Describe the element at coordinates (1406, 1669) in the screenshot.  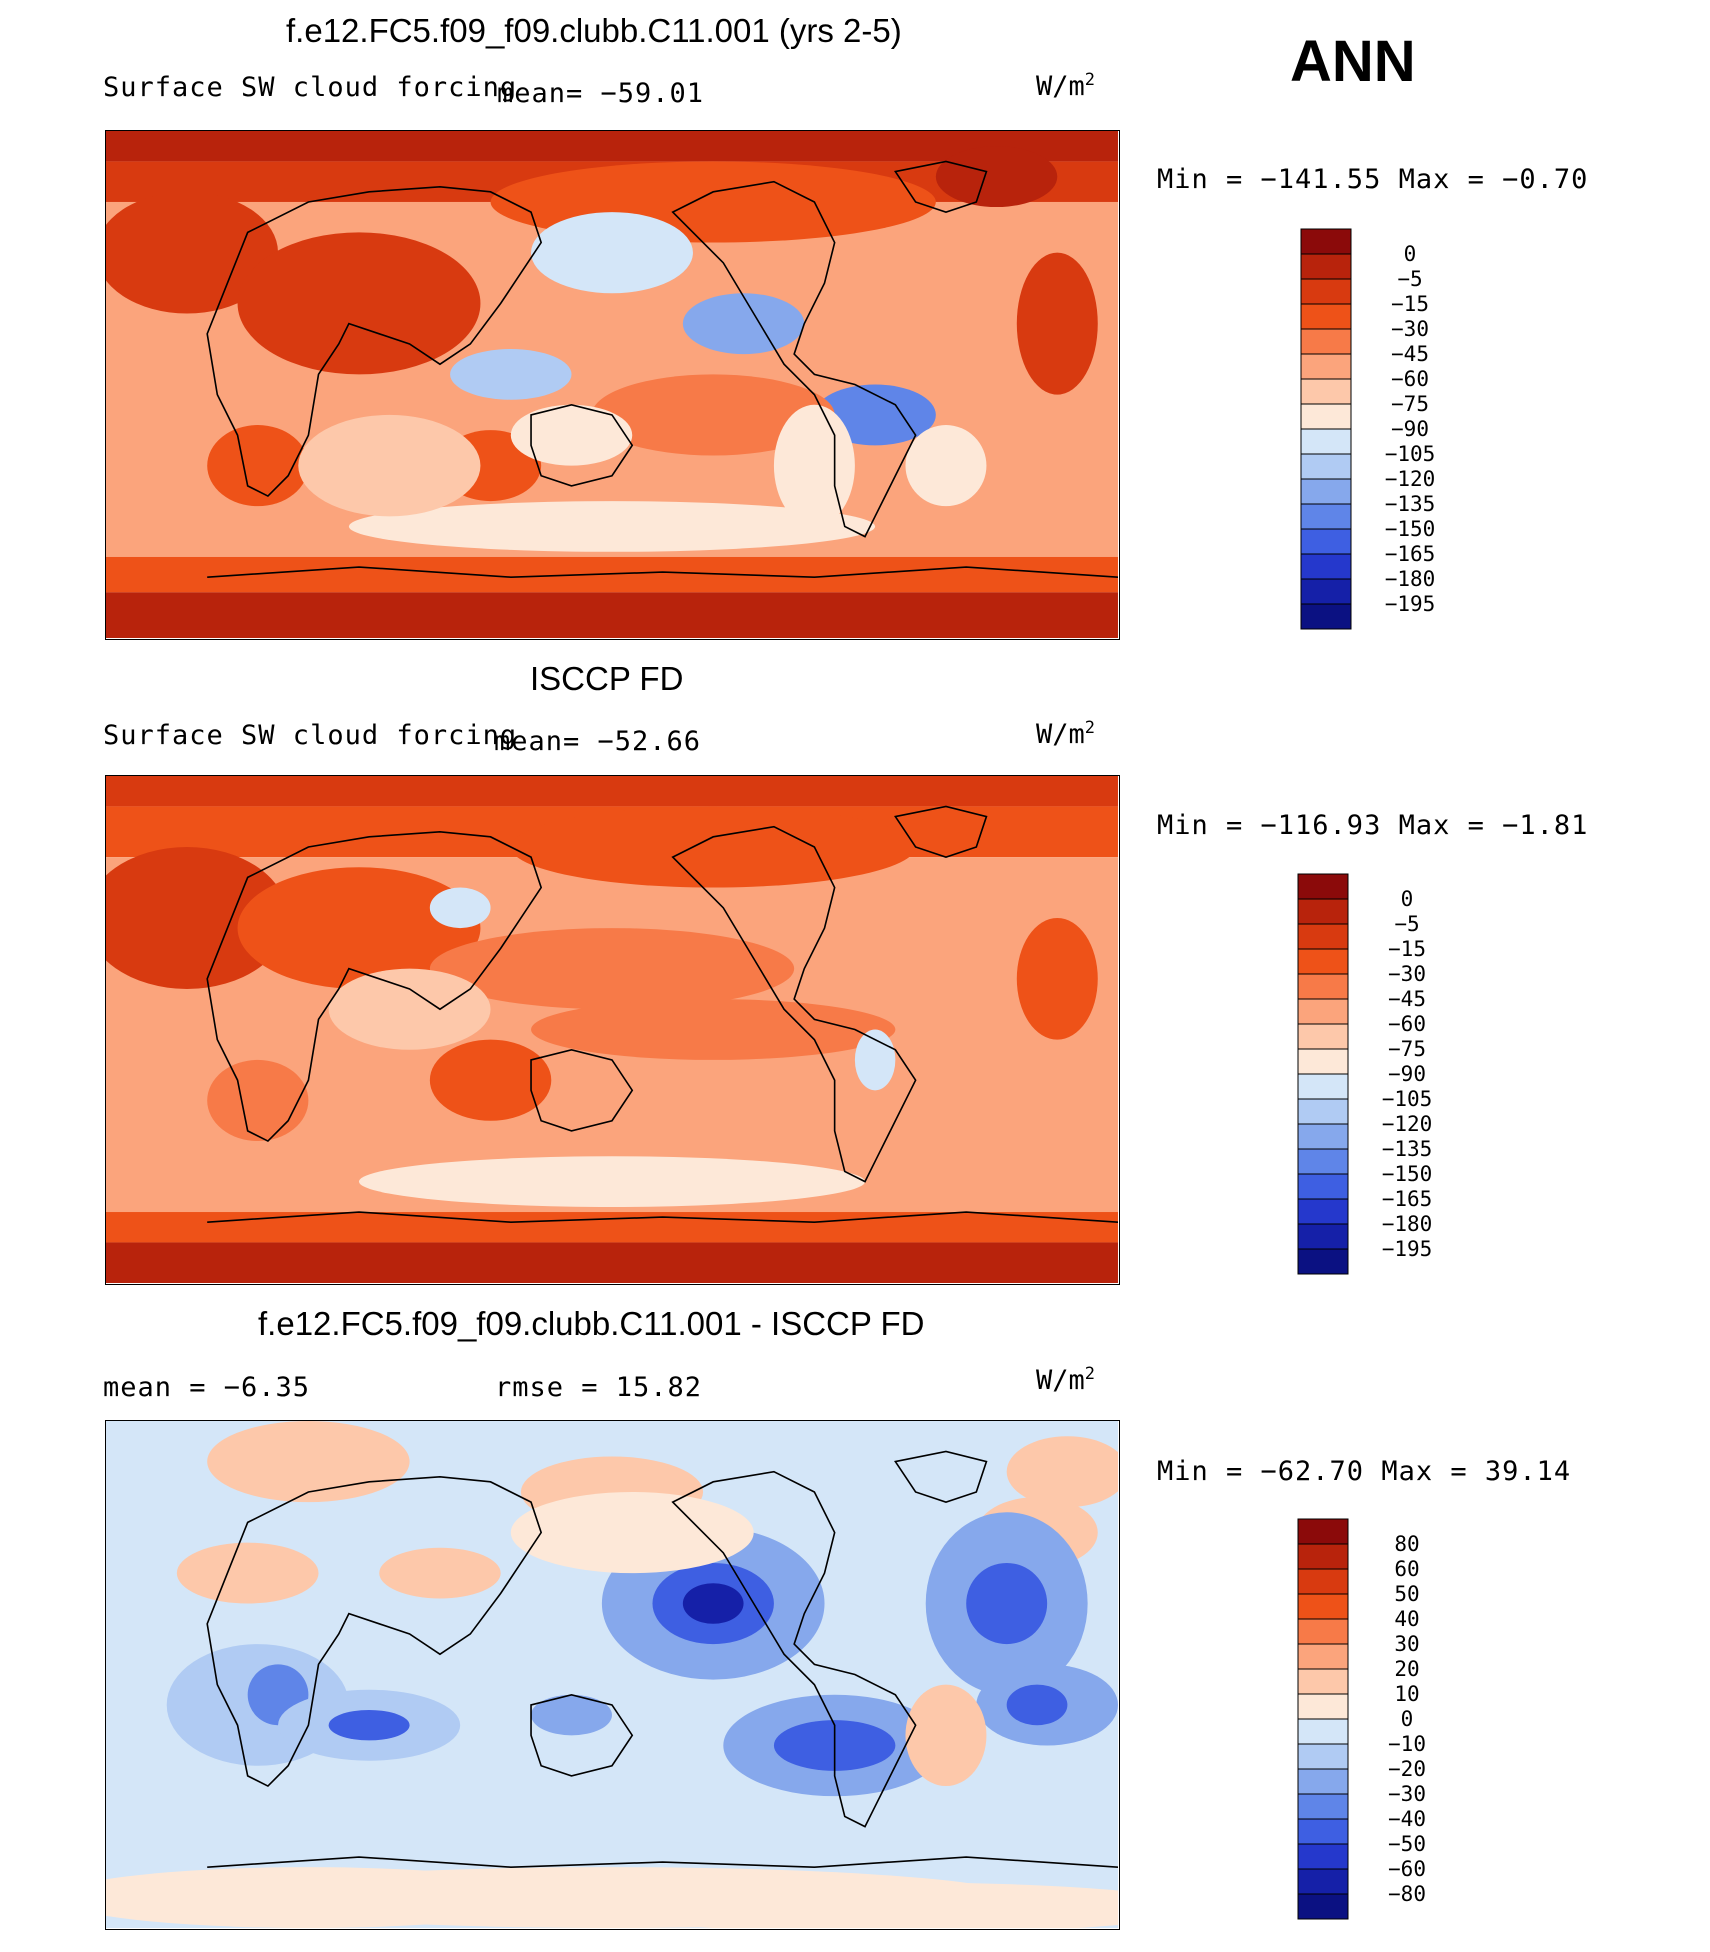
I see `colorbar-tick-label: 20` at that location.